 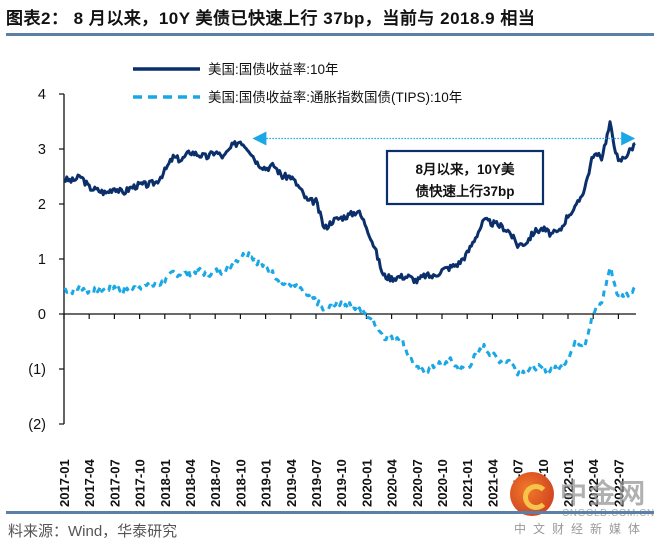 I want to click on annotation-arrow-right-icon, so click(x=628, y=138).